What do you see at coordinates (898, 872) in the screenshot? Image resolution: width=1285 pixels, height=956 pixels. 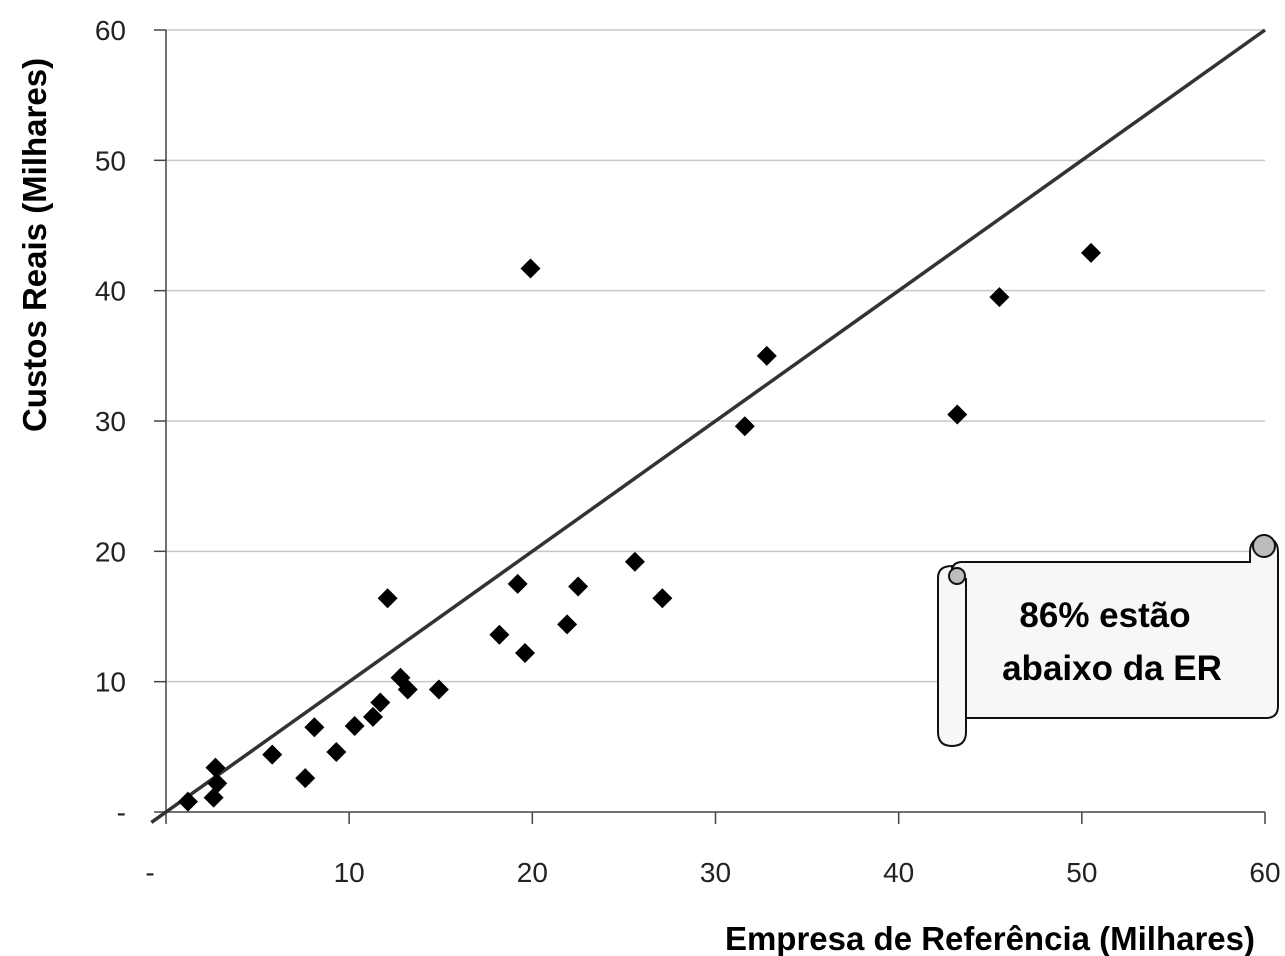 I see `x-tick-label: 40` at bounding box center [898, 872].